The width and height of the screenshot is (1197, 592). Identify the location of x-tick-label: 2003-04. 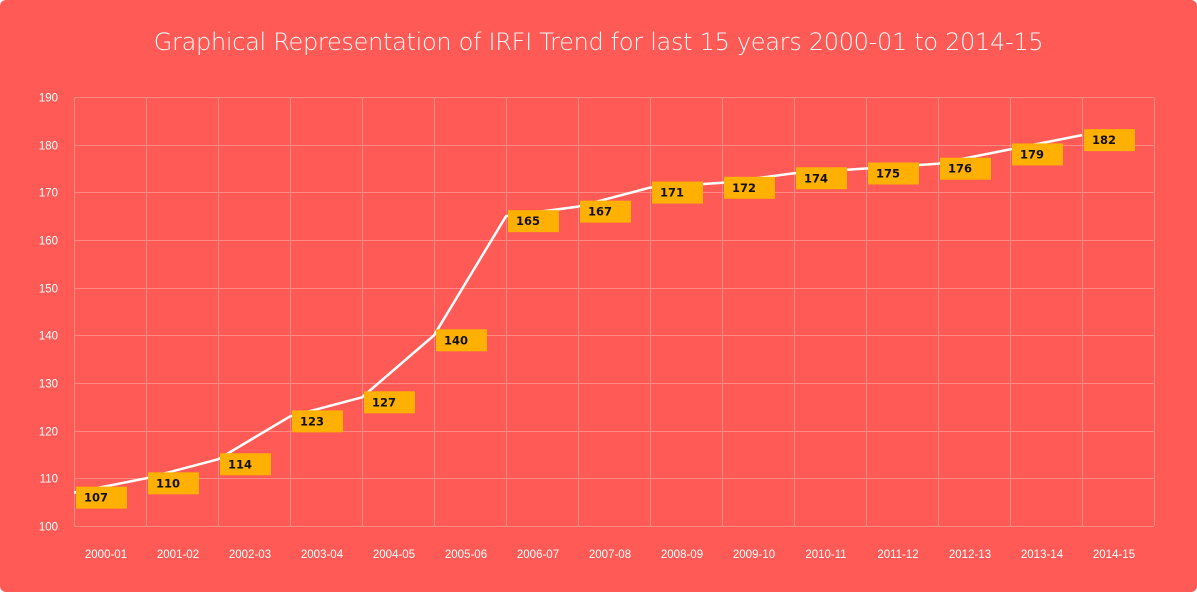
(322, 555).